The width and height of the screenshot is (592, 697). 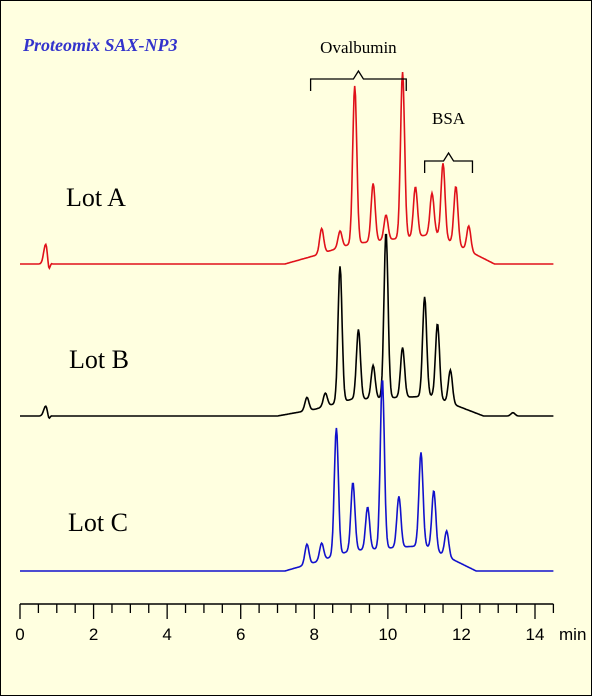 I want to click on x-axis: 0 2 4 6 8 10 12 14 min, so click(x=300, y=623).